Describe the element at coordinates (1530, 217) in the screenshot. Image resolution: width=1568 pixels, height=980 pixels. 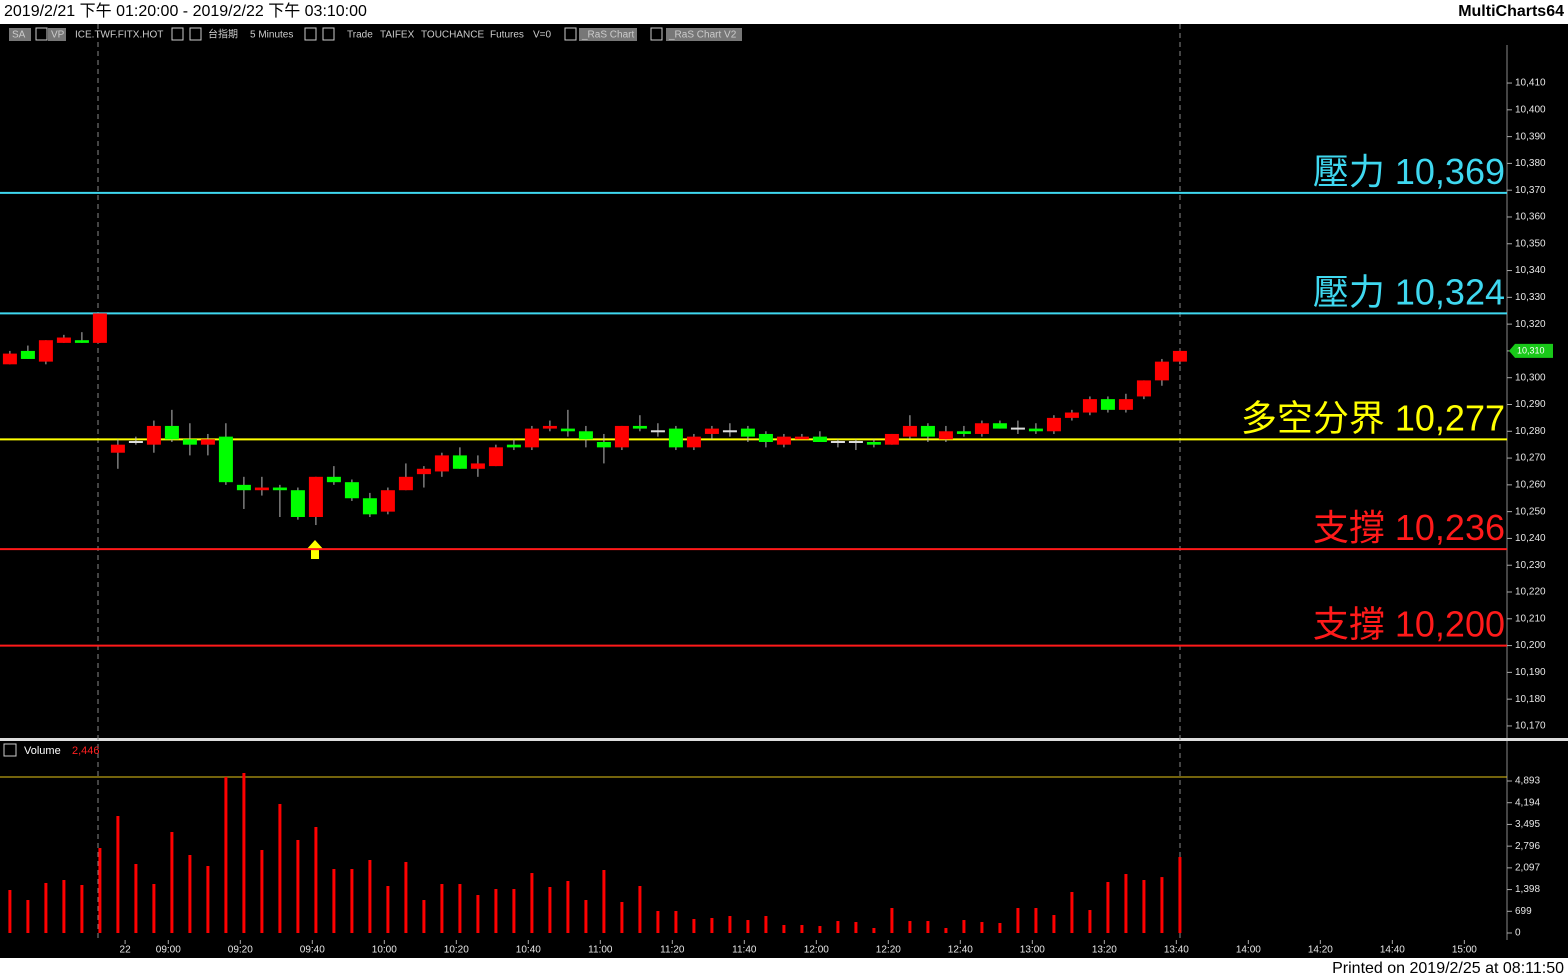
I see `y-tick-label: 10,360` at that location.